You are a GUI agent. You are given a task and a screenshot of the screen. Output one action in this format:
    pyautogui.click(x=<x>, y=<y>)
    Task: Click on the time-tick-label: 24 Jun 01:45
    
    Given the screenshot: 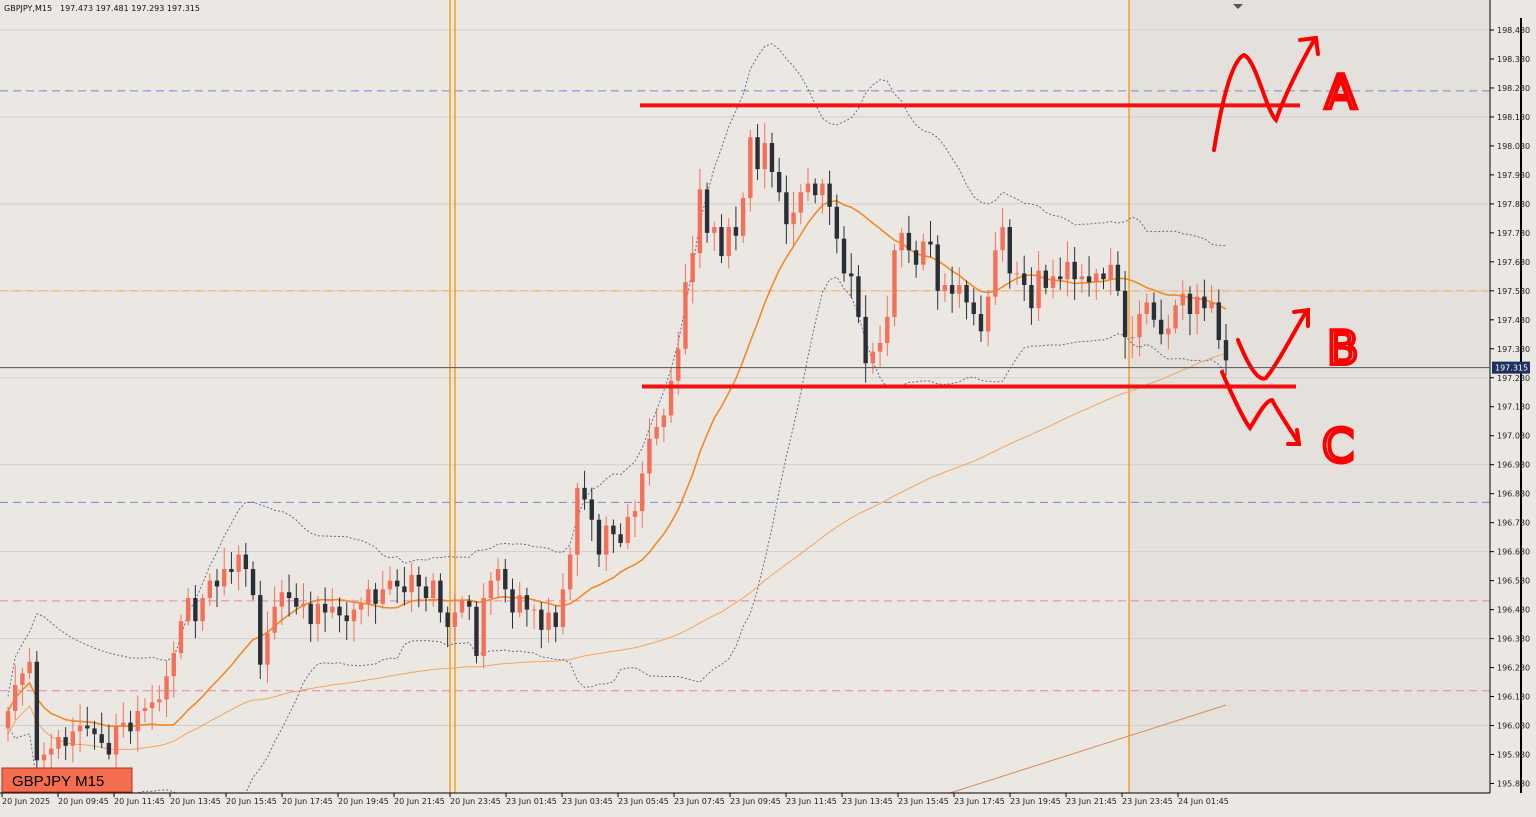 What is the action you would take?
    pyautogui.click(x=1203, y=801)
    